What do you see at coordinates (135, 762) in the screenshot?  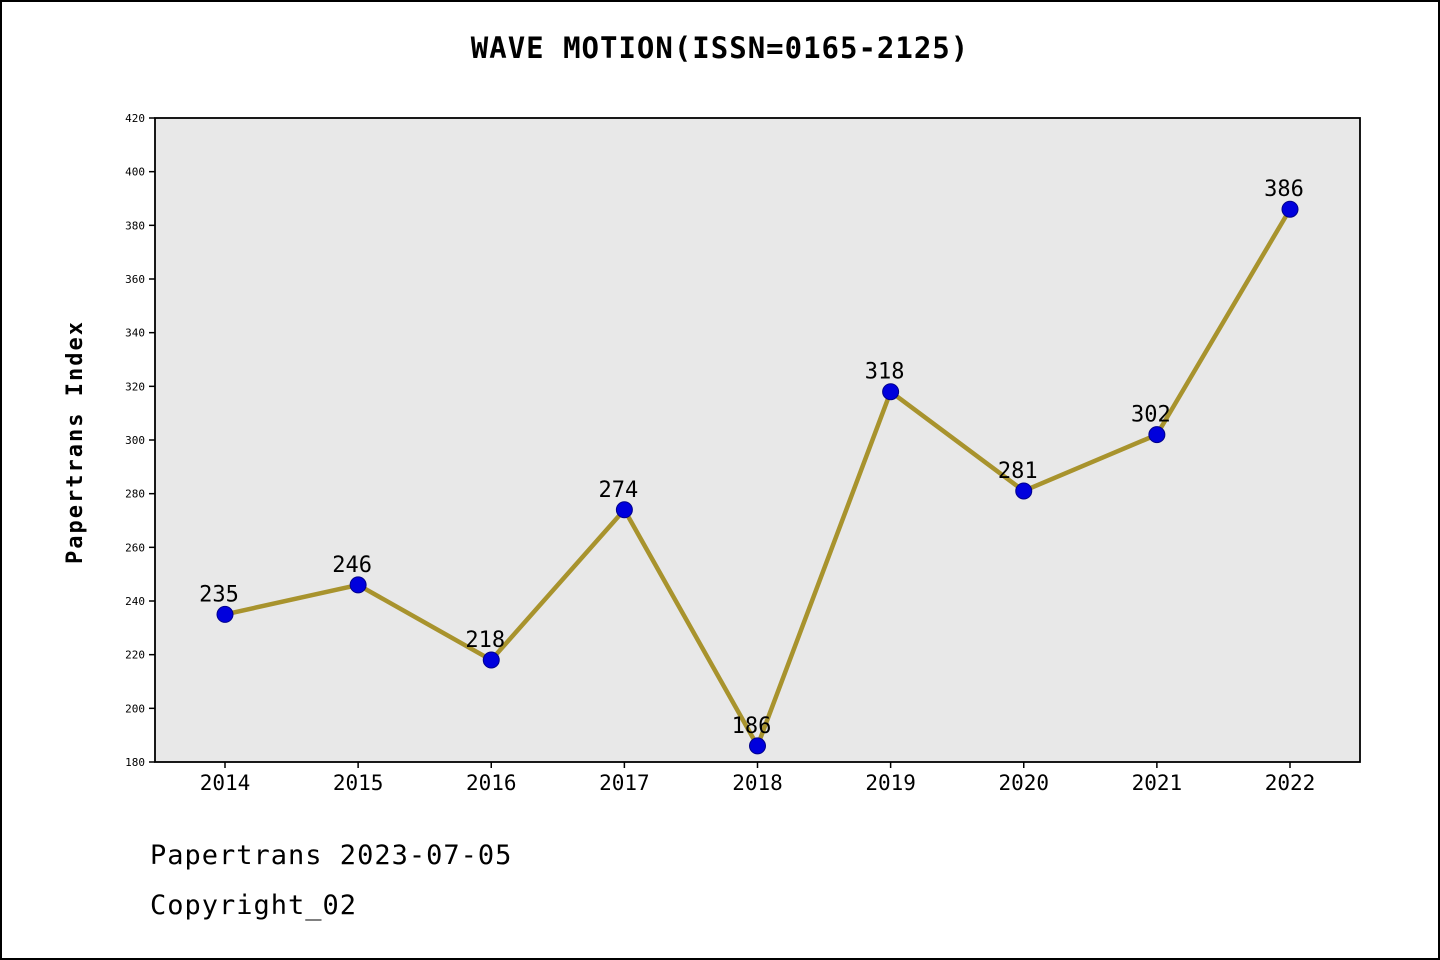 I see `y-tick-label: 180` at bounding box center [135, 762].